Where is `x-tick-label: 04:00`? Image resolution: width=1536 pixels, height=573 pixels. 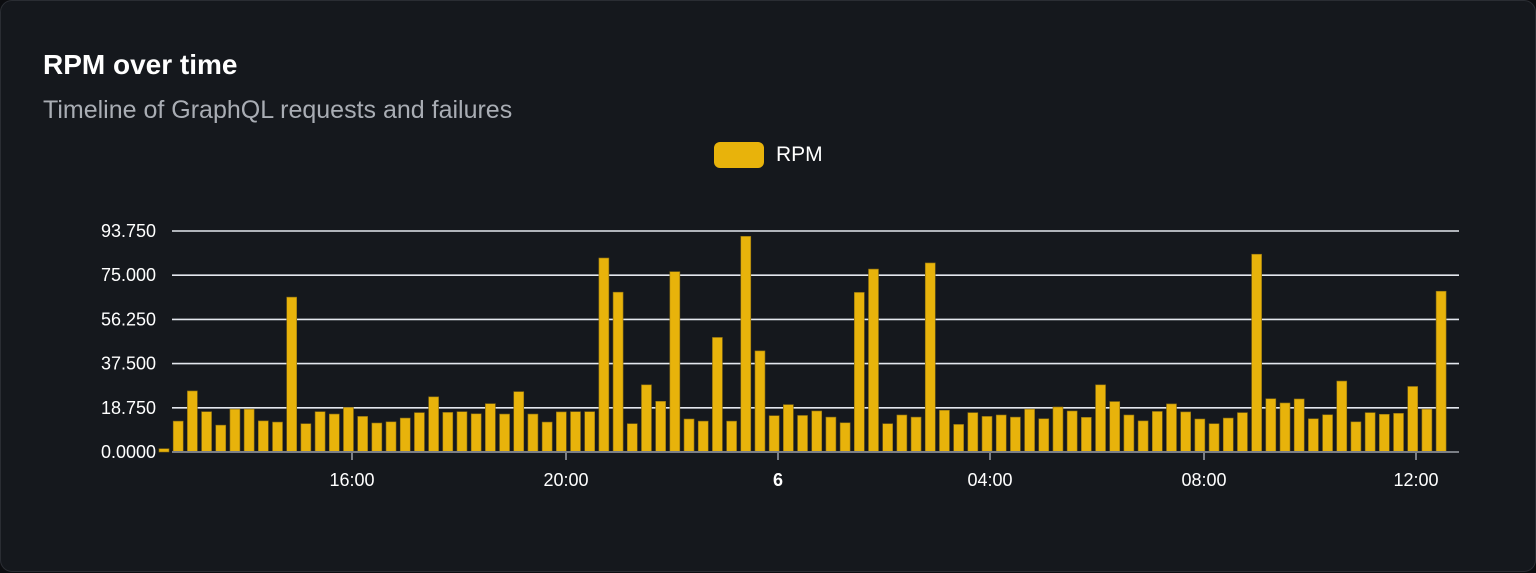 x-tick-label: 04:00 is located at coordinates (989, 480).